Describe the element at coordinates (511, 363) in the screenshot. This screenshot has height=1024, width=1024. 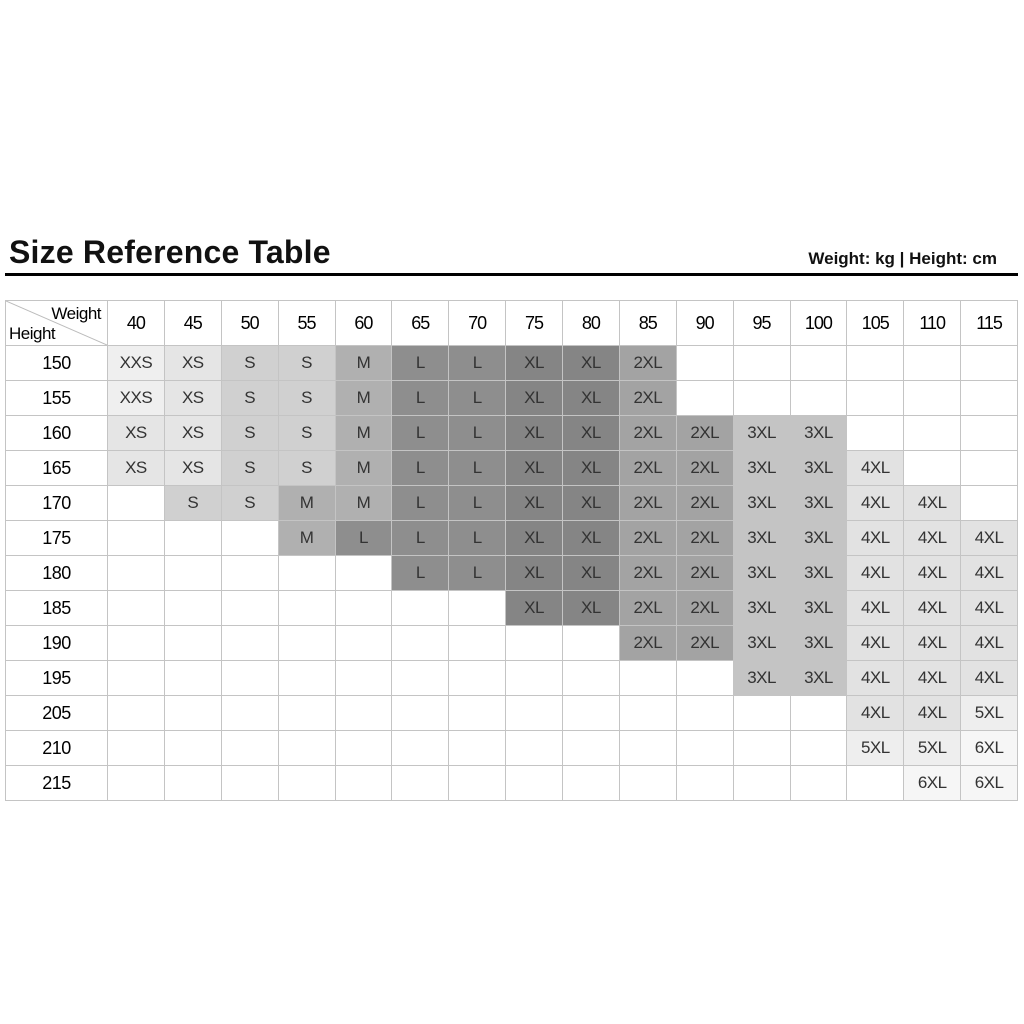
I see `table-row: 150 XXS XS S S M L L XL XL 2XL` at that location.